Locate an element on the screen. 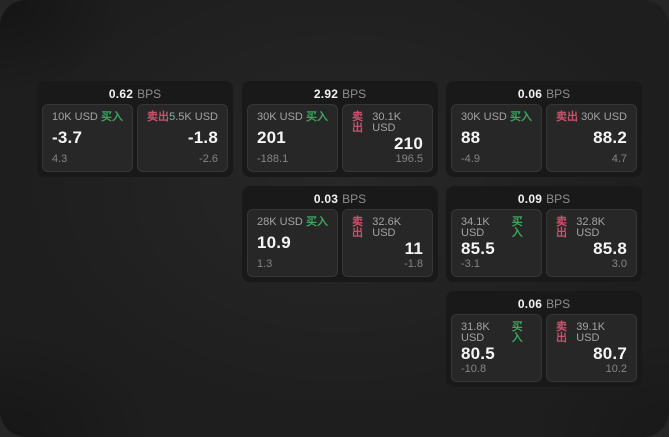 This screenshot has height=437, width=669. sell-panel-top: 卖出 32.6K USD is located at coordinates (387, 228).